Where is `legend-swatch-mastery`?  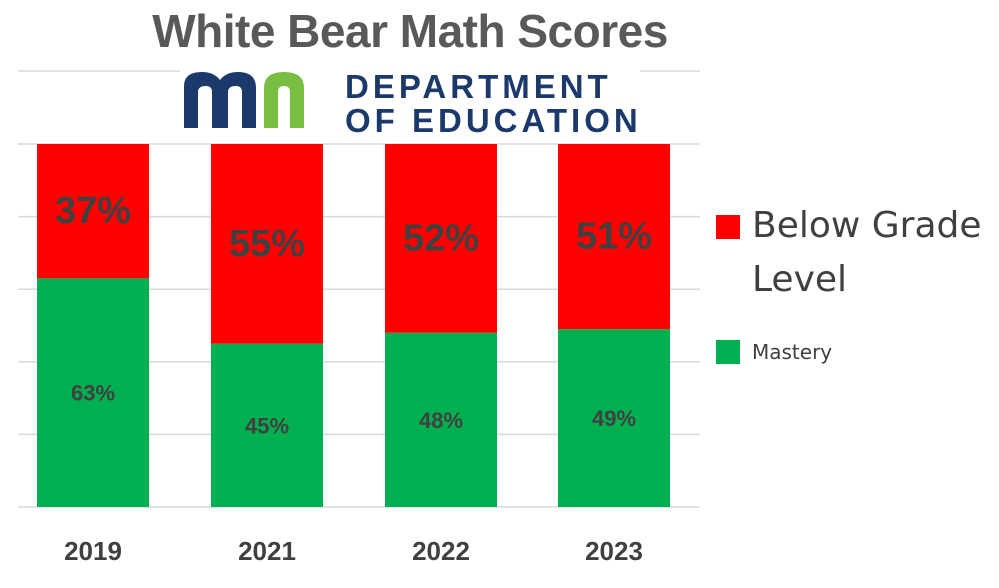 legend-swatch-mastery is located at coordinates (728, 352).